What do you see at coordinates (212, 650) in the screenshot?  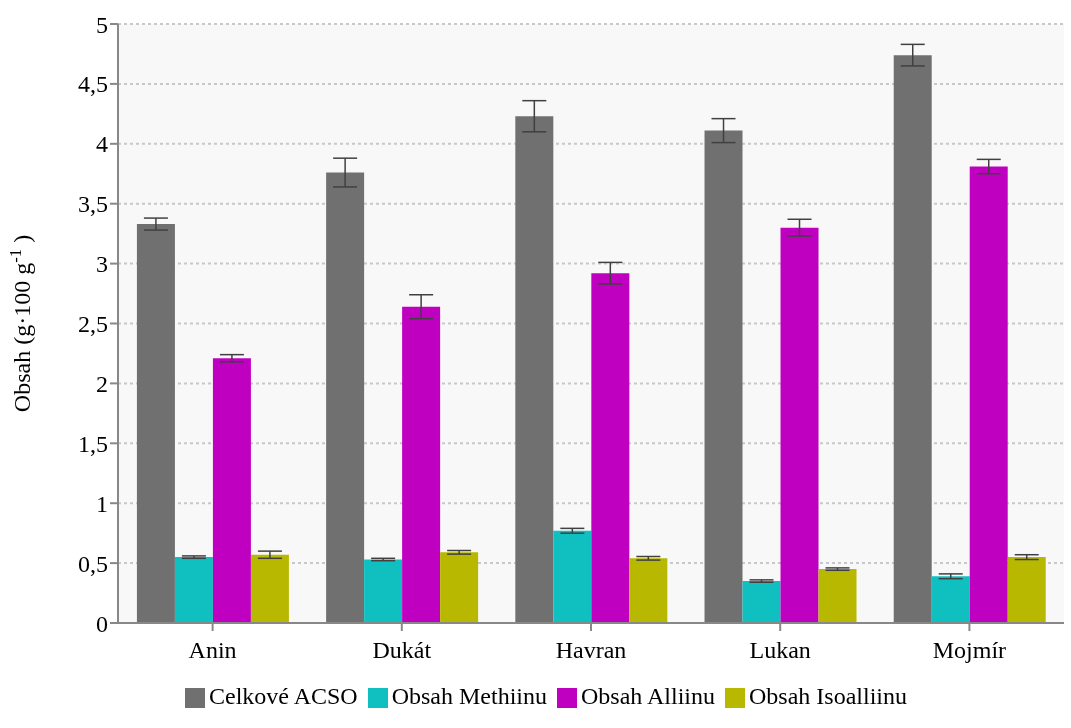 I see `x-tick-label: Anin` at bounding box center [212, 650].